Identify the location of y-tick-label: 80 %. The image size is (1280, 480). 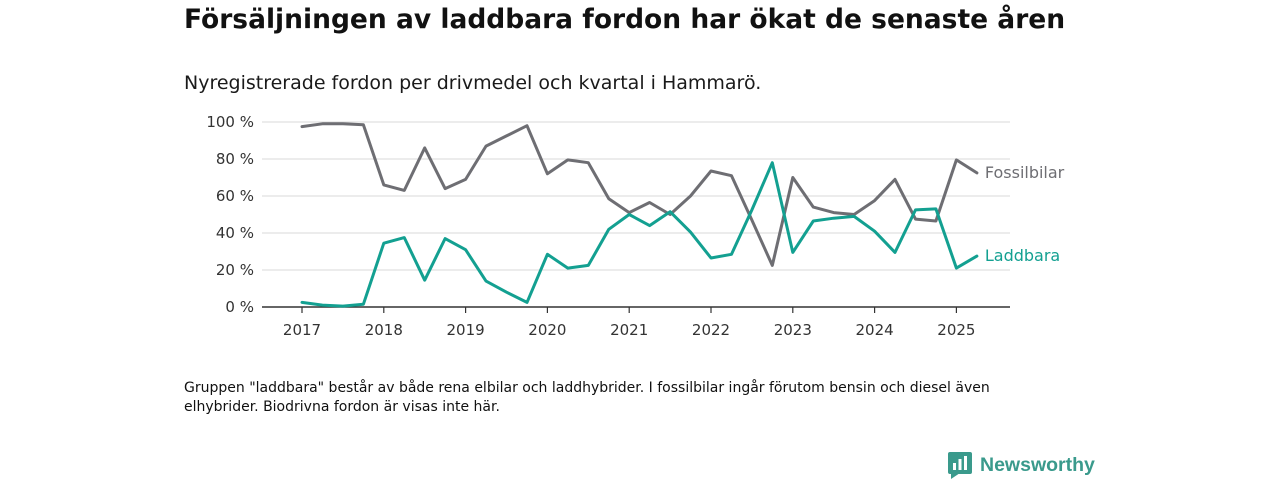
(235, 159).